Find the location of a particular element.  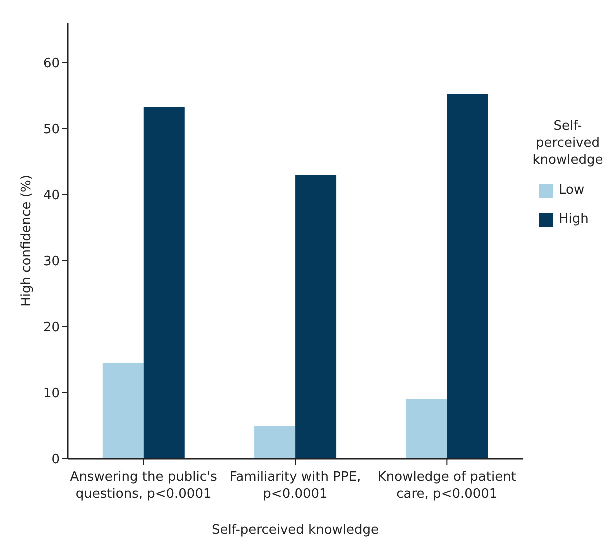

y-tick-label: 30 is located at coordinates (51, 262).